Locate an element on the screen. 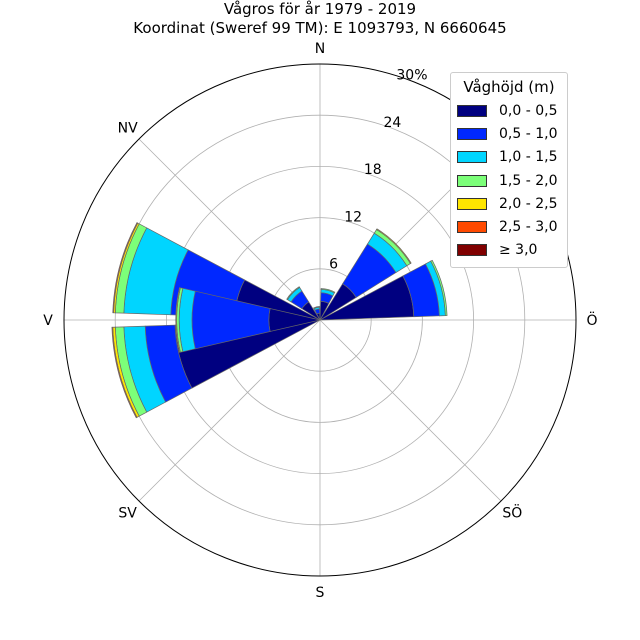 This screenshot has width=640, height=640. legend-label: ≥ 3,0 is located at coordinates (518, 250).